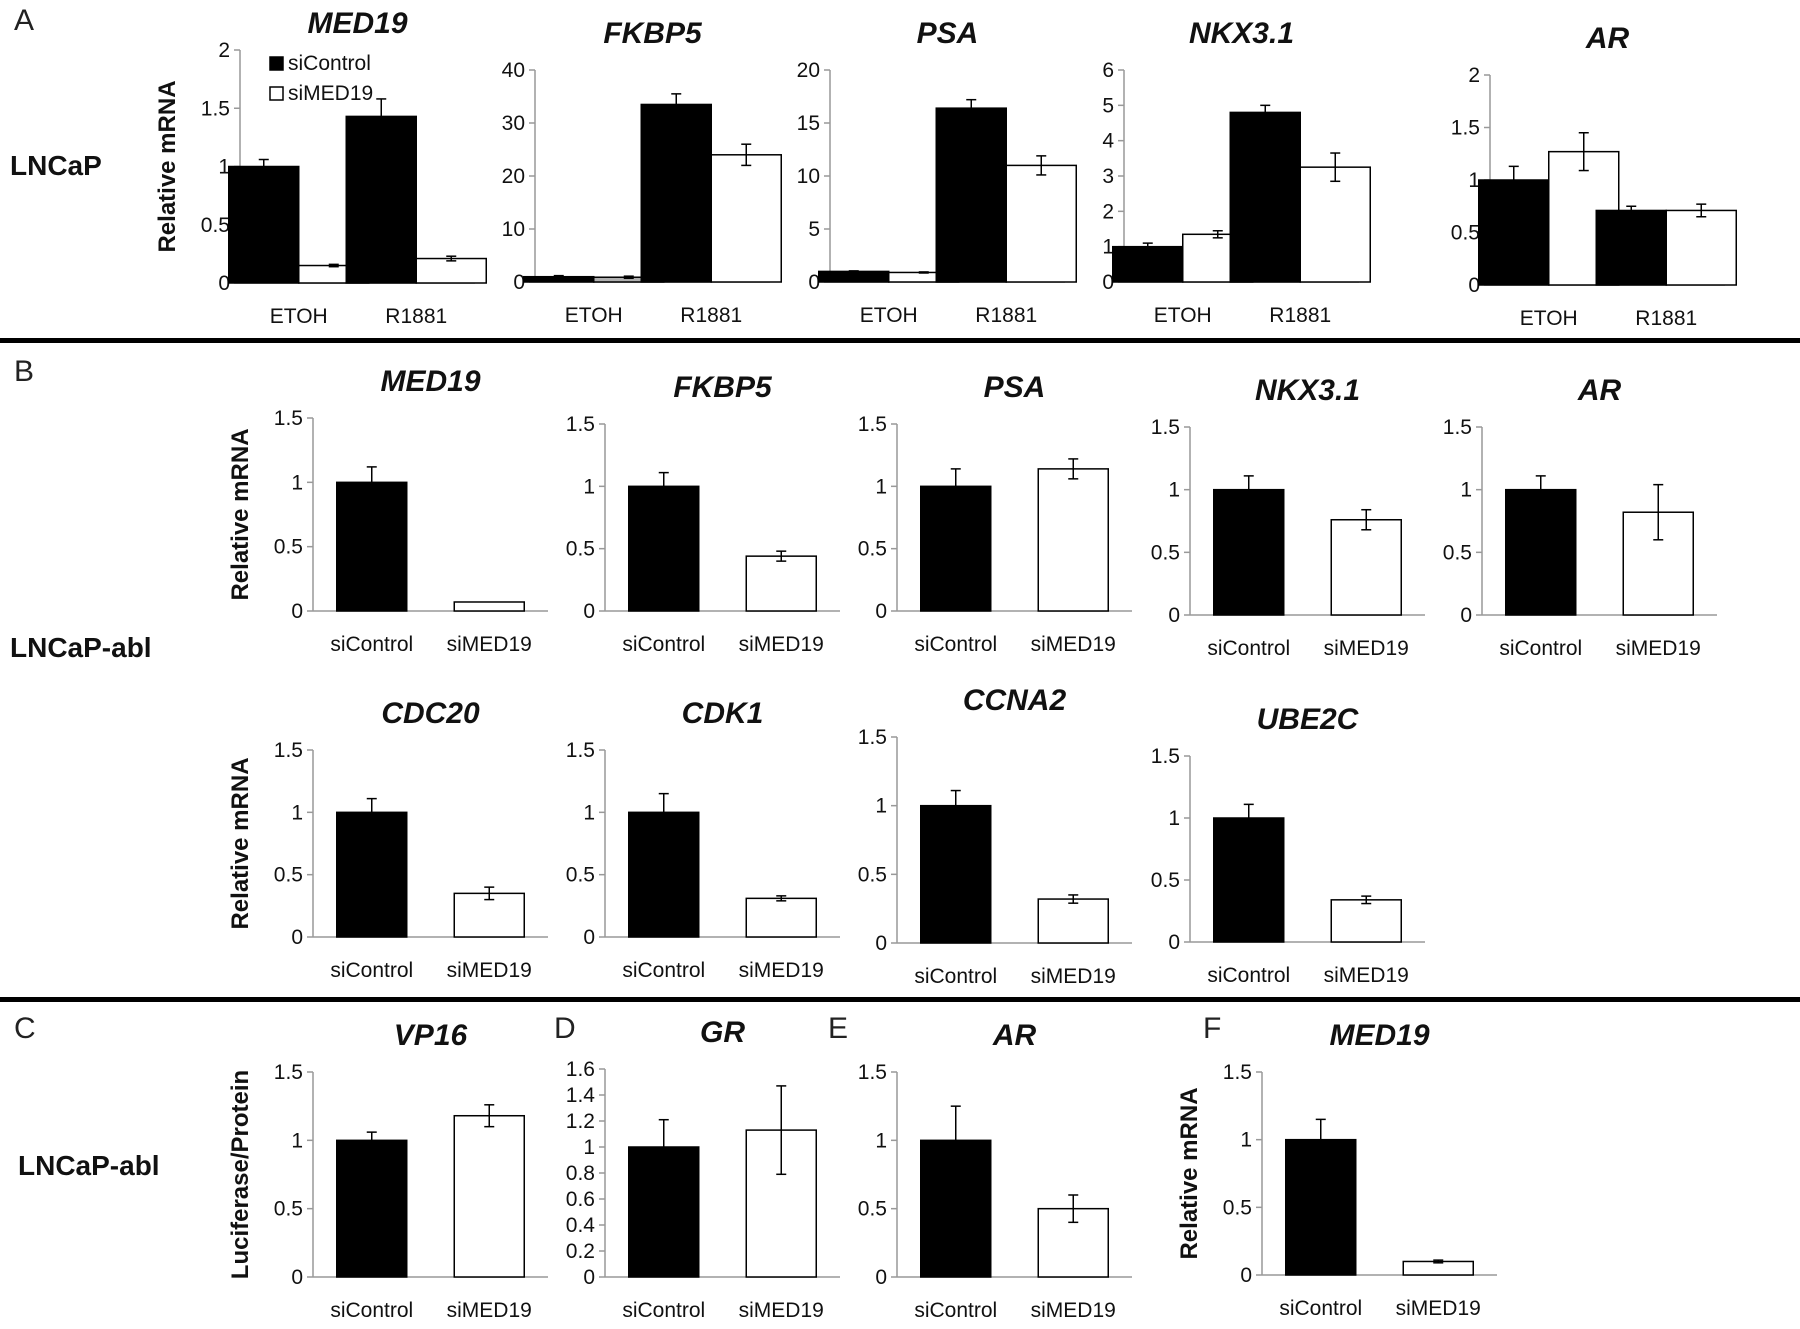  What do you see at coordinates (24, 20) in the screenshot?
I see `panel-letter-a: A` at bounding box center [24, 20].